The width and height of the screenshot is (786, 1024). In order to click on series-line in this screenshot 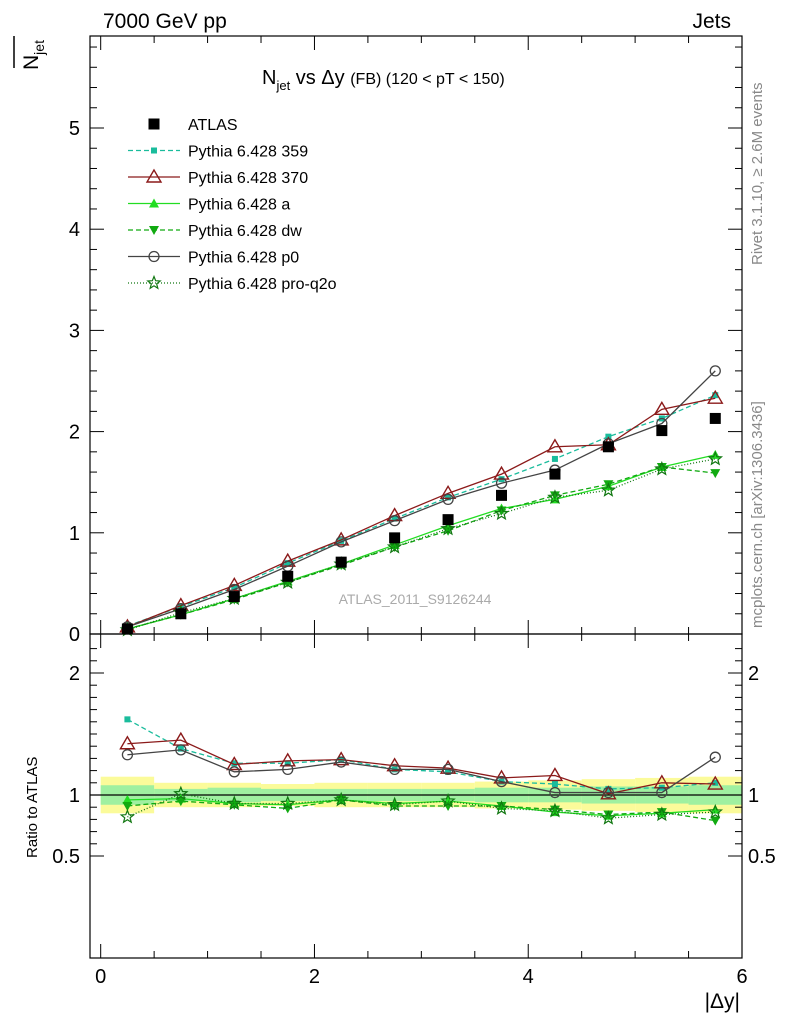, I will do `click(421, 544)`.